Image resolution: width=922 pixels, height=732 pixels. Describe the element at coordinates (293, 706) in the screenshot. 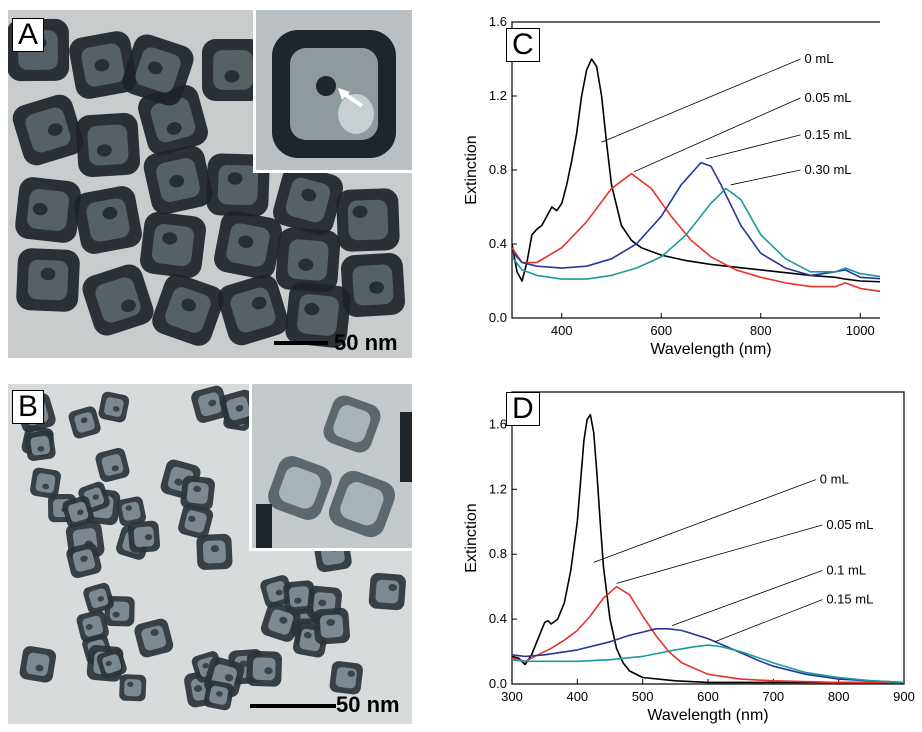

I see `scale-bar-b` at that location.